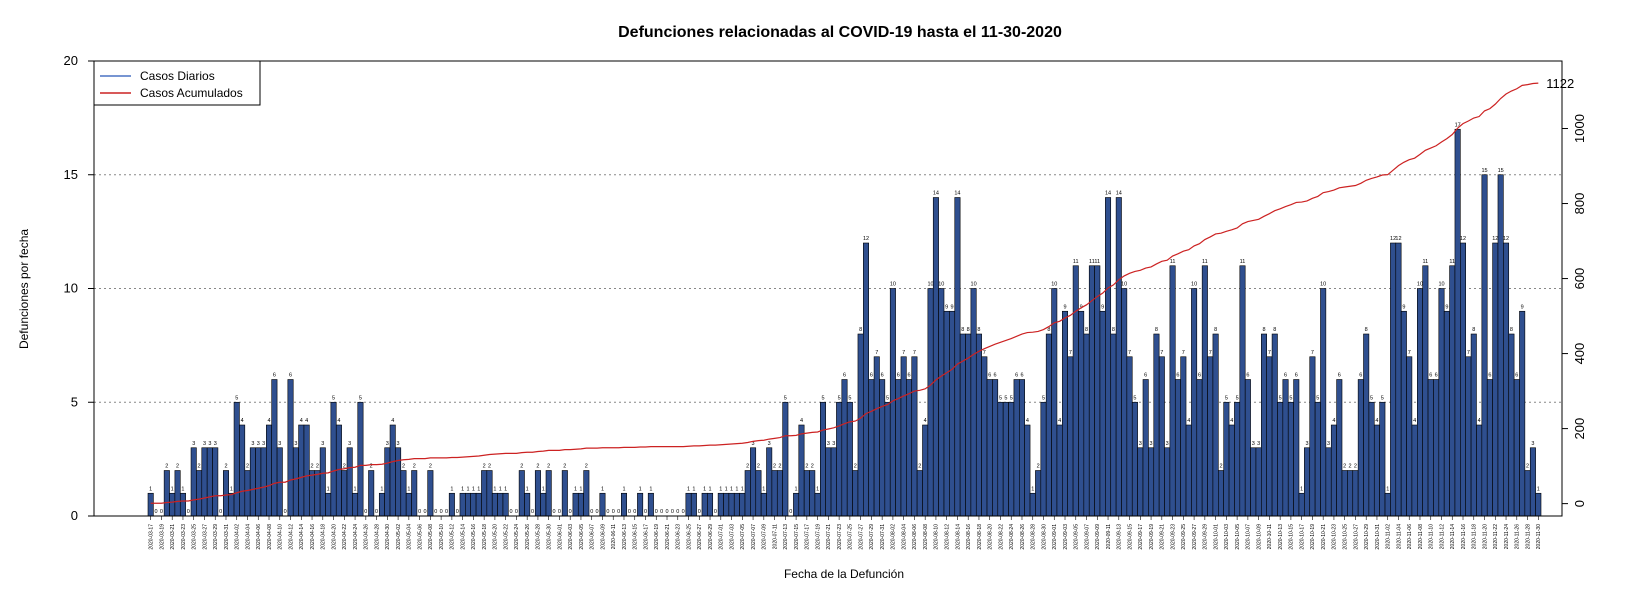 The width and height of the screenshot is (1646, 597). Describe the element at coordinates (367, 537) in the screenshot. I see `x-tick-label: 2020-04-26` at that location.